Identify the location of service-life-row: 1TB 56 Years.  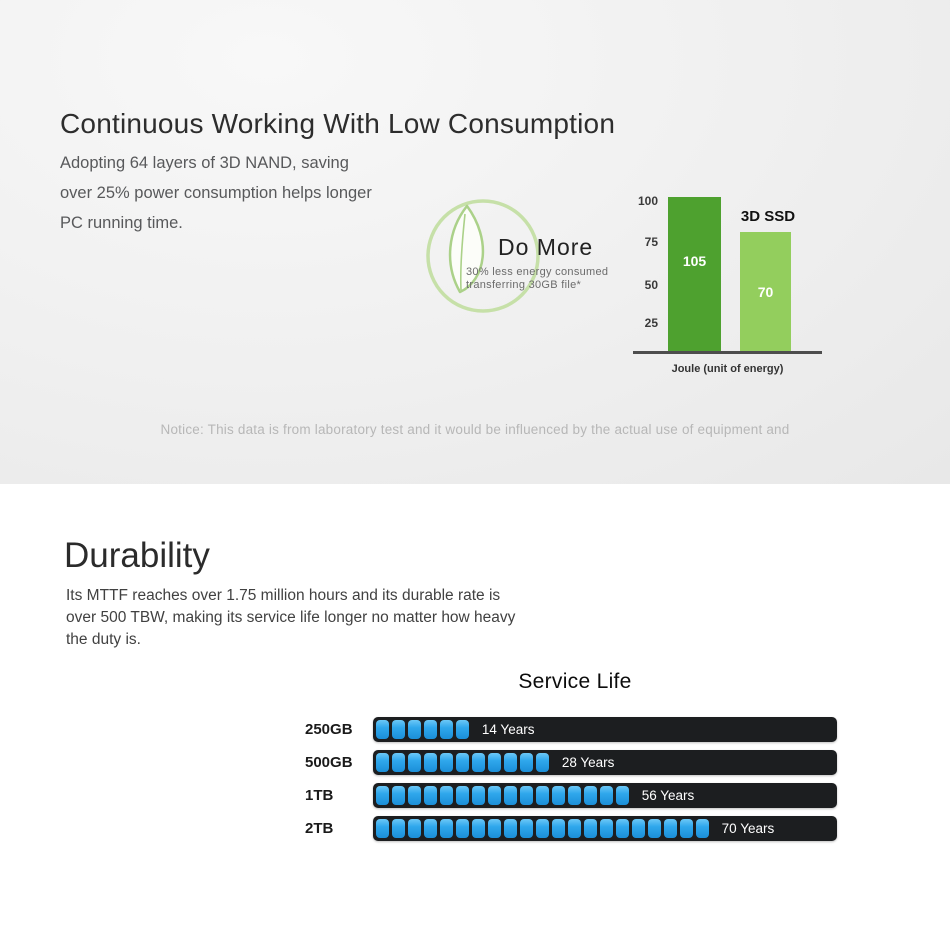
(575, 795).